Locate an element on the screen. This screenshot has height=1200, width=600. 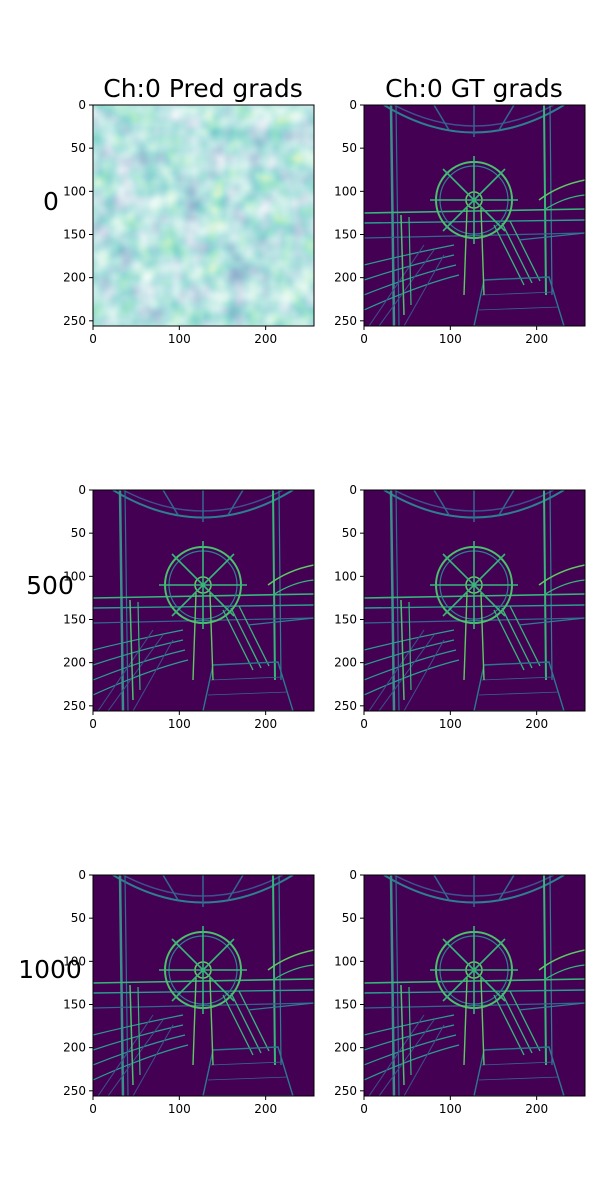
column-title-pred: Ch:0 Pred grads is located at coordinates (203, 88).